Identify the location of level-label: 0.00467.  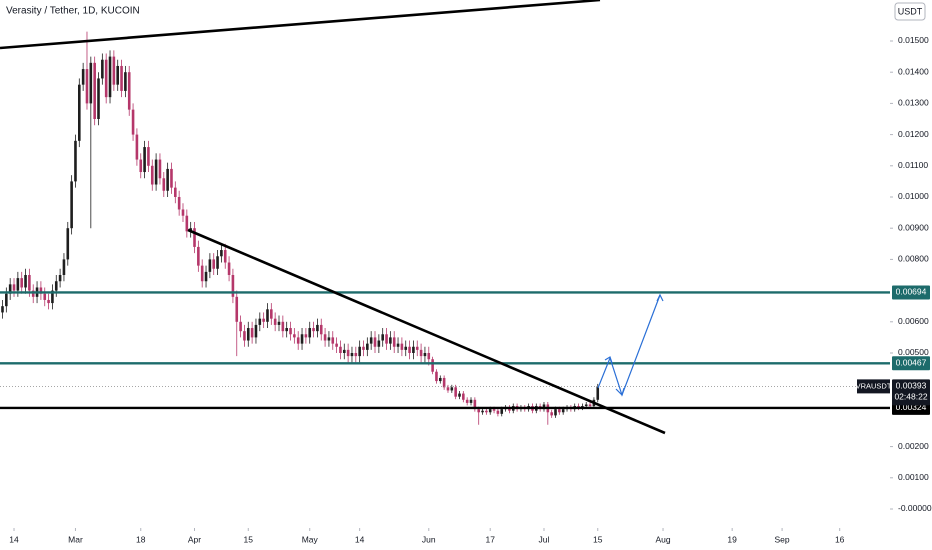
(911, 363).